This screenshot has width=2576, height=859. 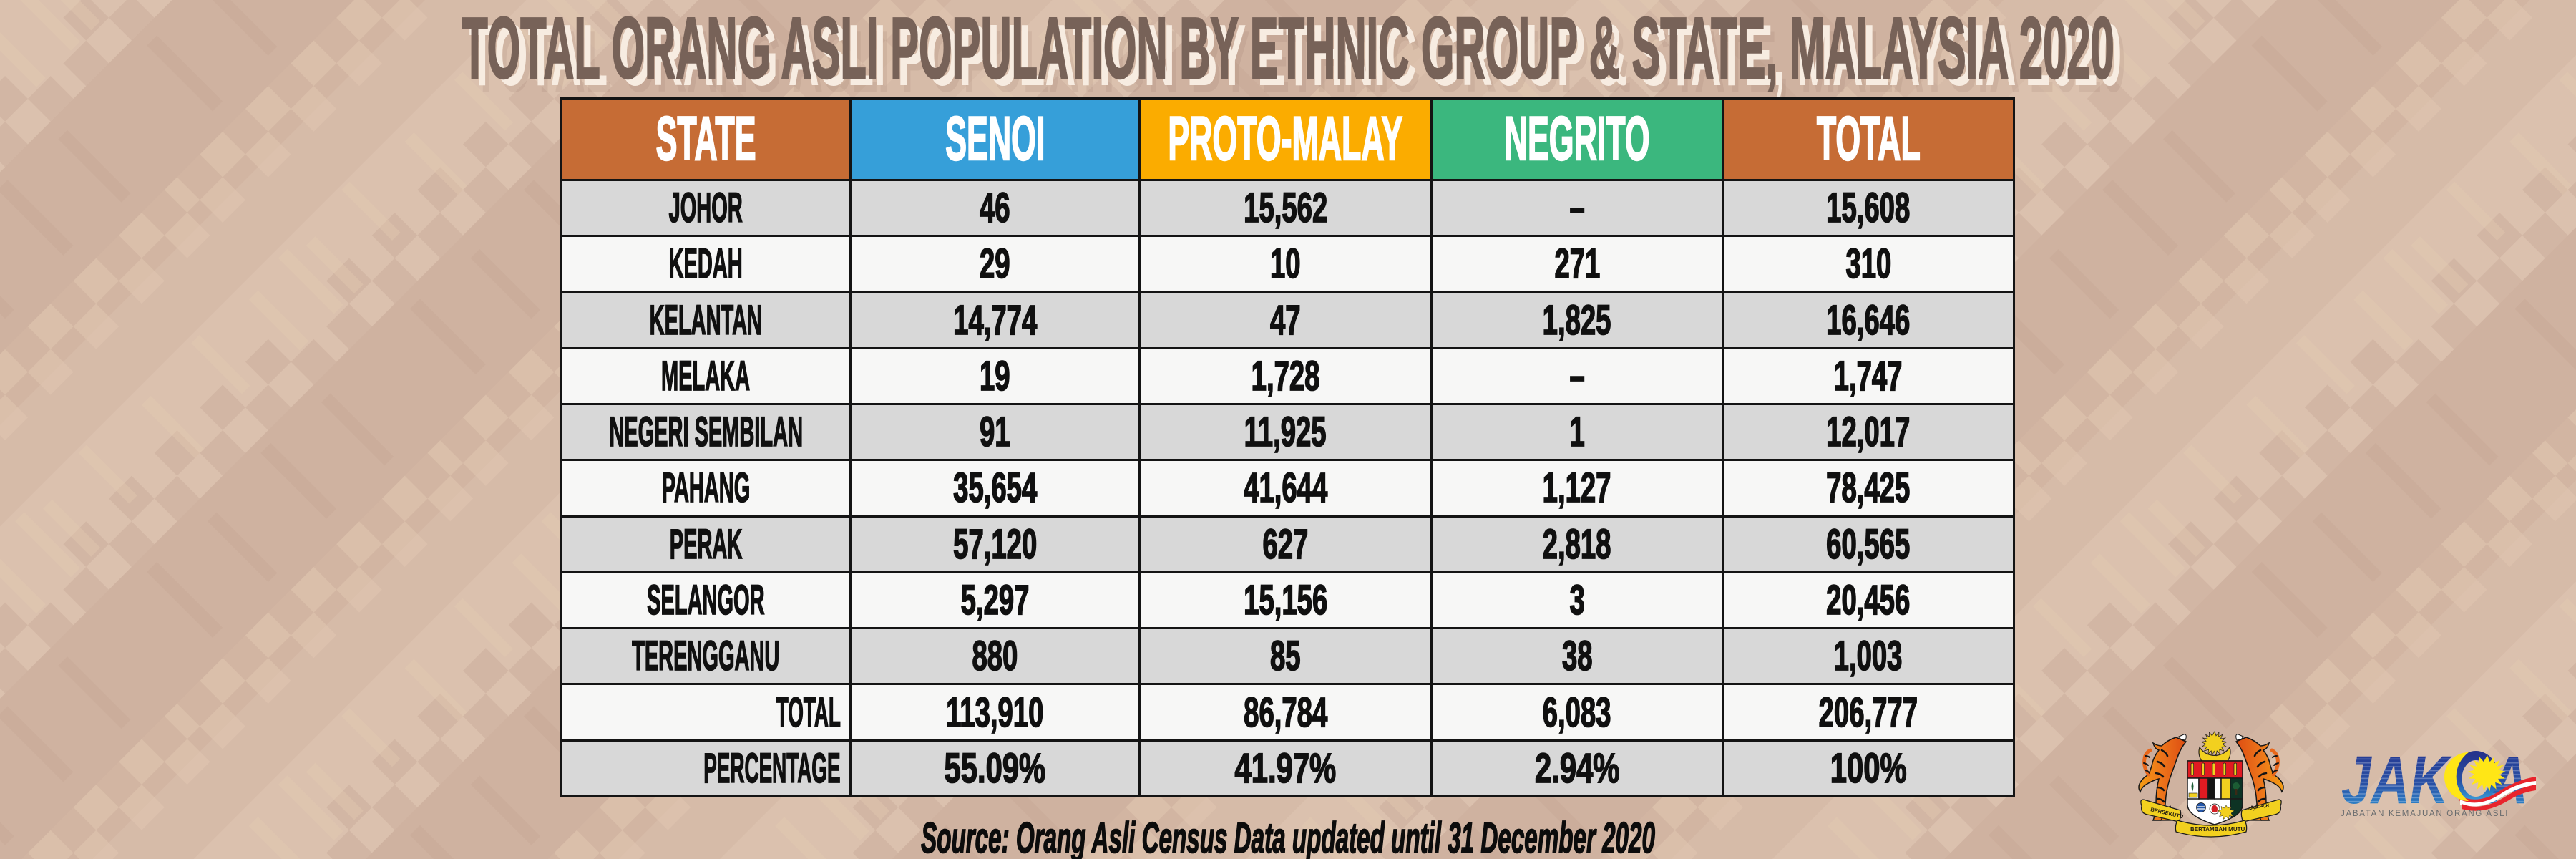 I want to click on svg-text: BERTAMBAH MUTU, so click(x=2217, y=830).